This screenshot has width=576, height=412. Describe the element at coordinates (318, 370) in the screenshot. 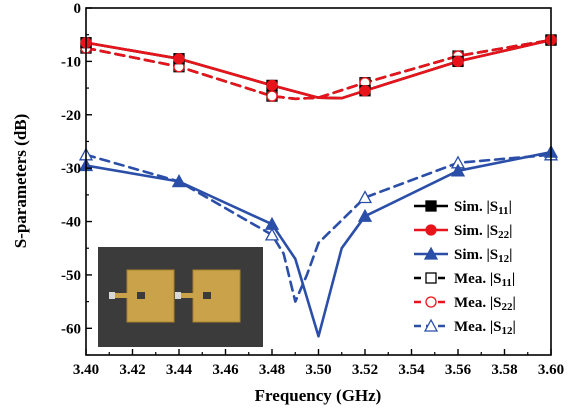

I see `x-tick-label: 3.50` at that location.